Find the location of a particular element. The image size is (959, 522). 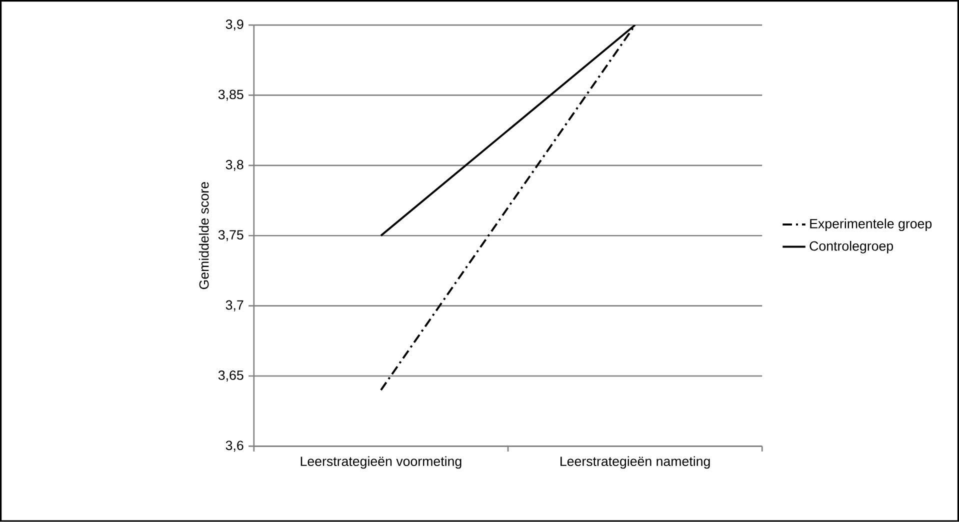

y-tick-label: 3,6 is located at coordinates (235, 446).